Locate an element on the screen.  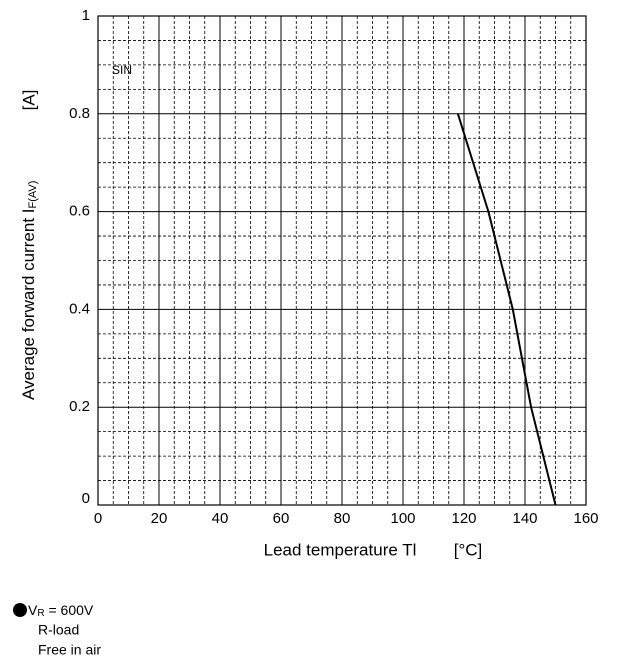
y-axis-unit: [A] is located at coordinates (28, 100).